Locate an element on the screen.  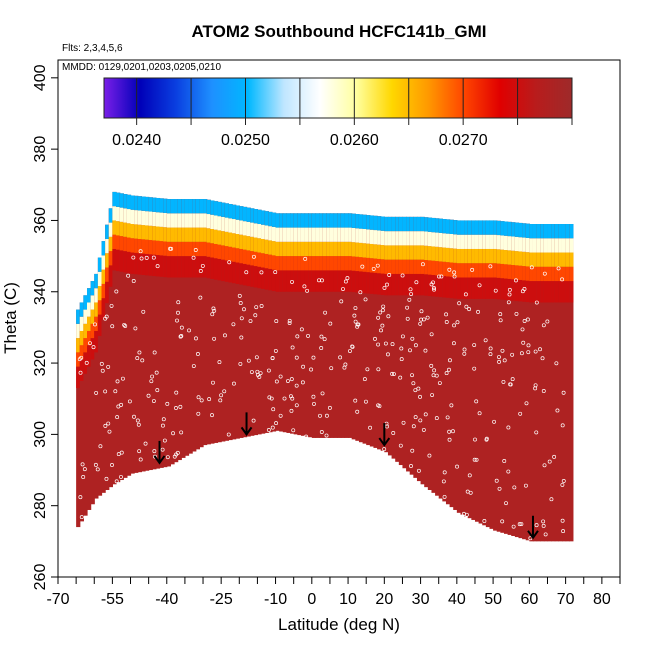
x-axis-label: Latitude (deg N) is located at coordinates (339, 624).